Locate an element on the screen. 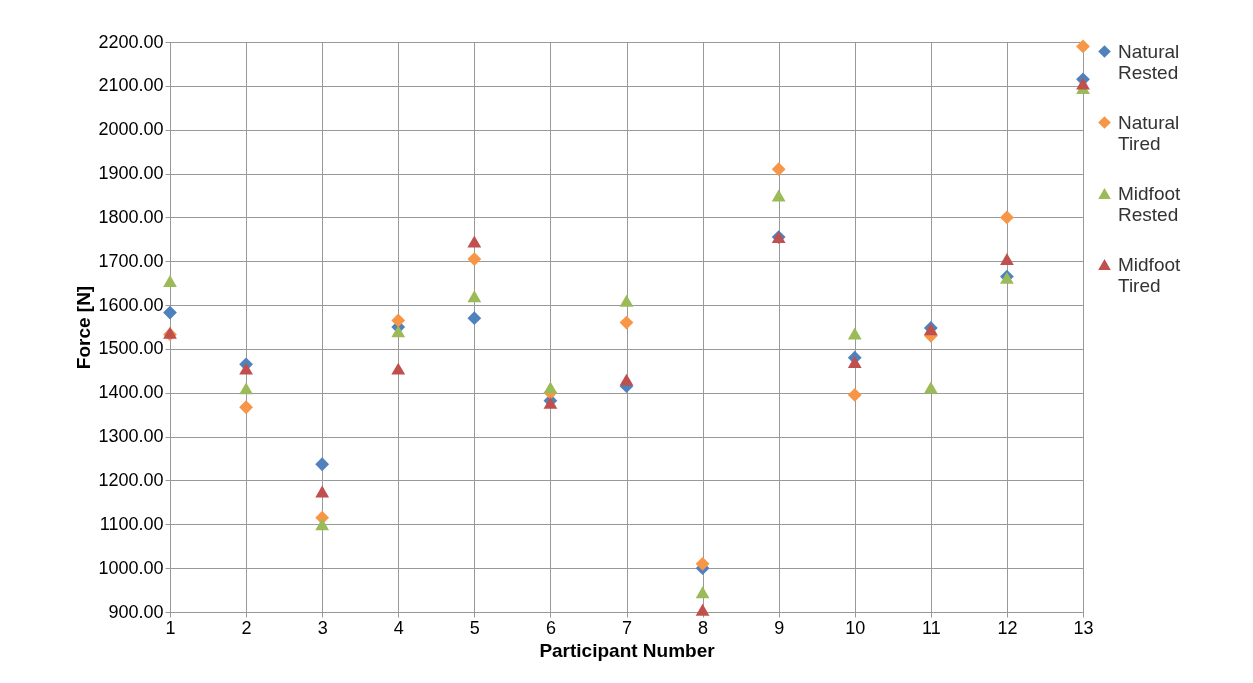 The width and height of the screenshot is (1253, 683). x-tick-label: 4 is located at coordinates (398, 627).